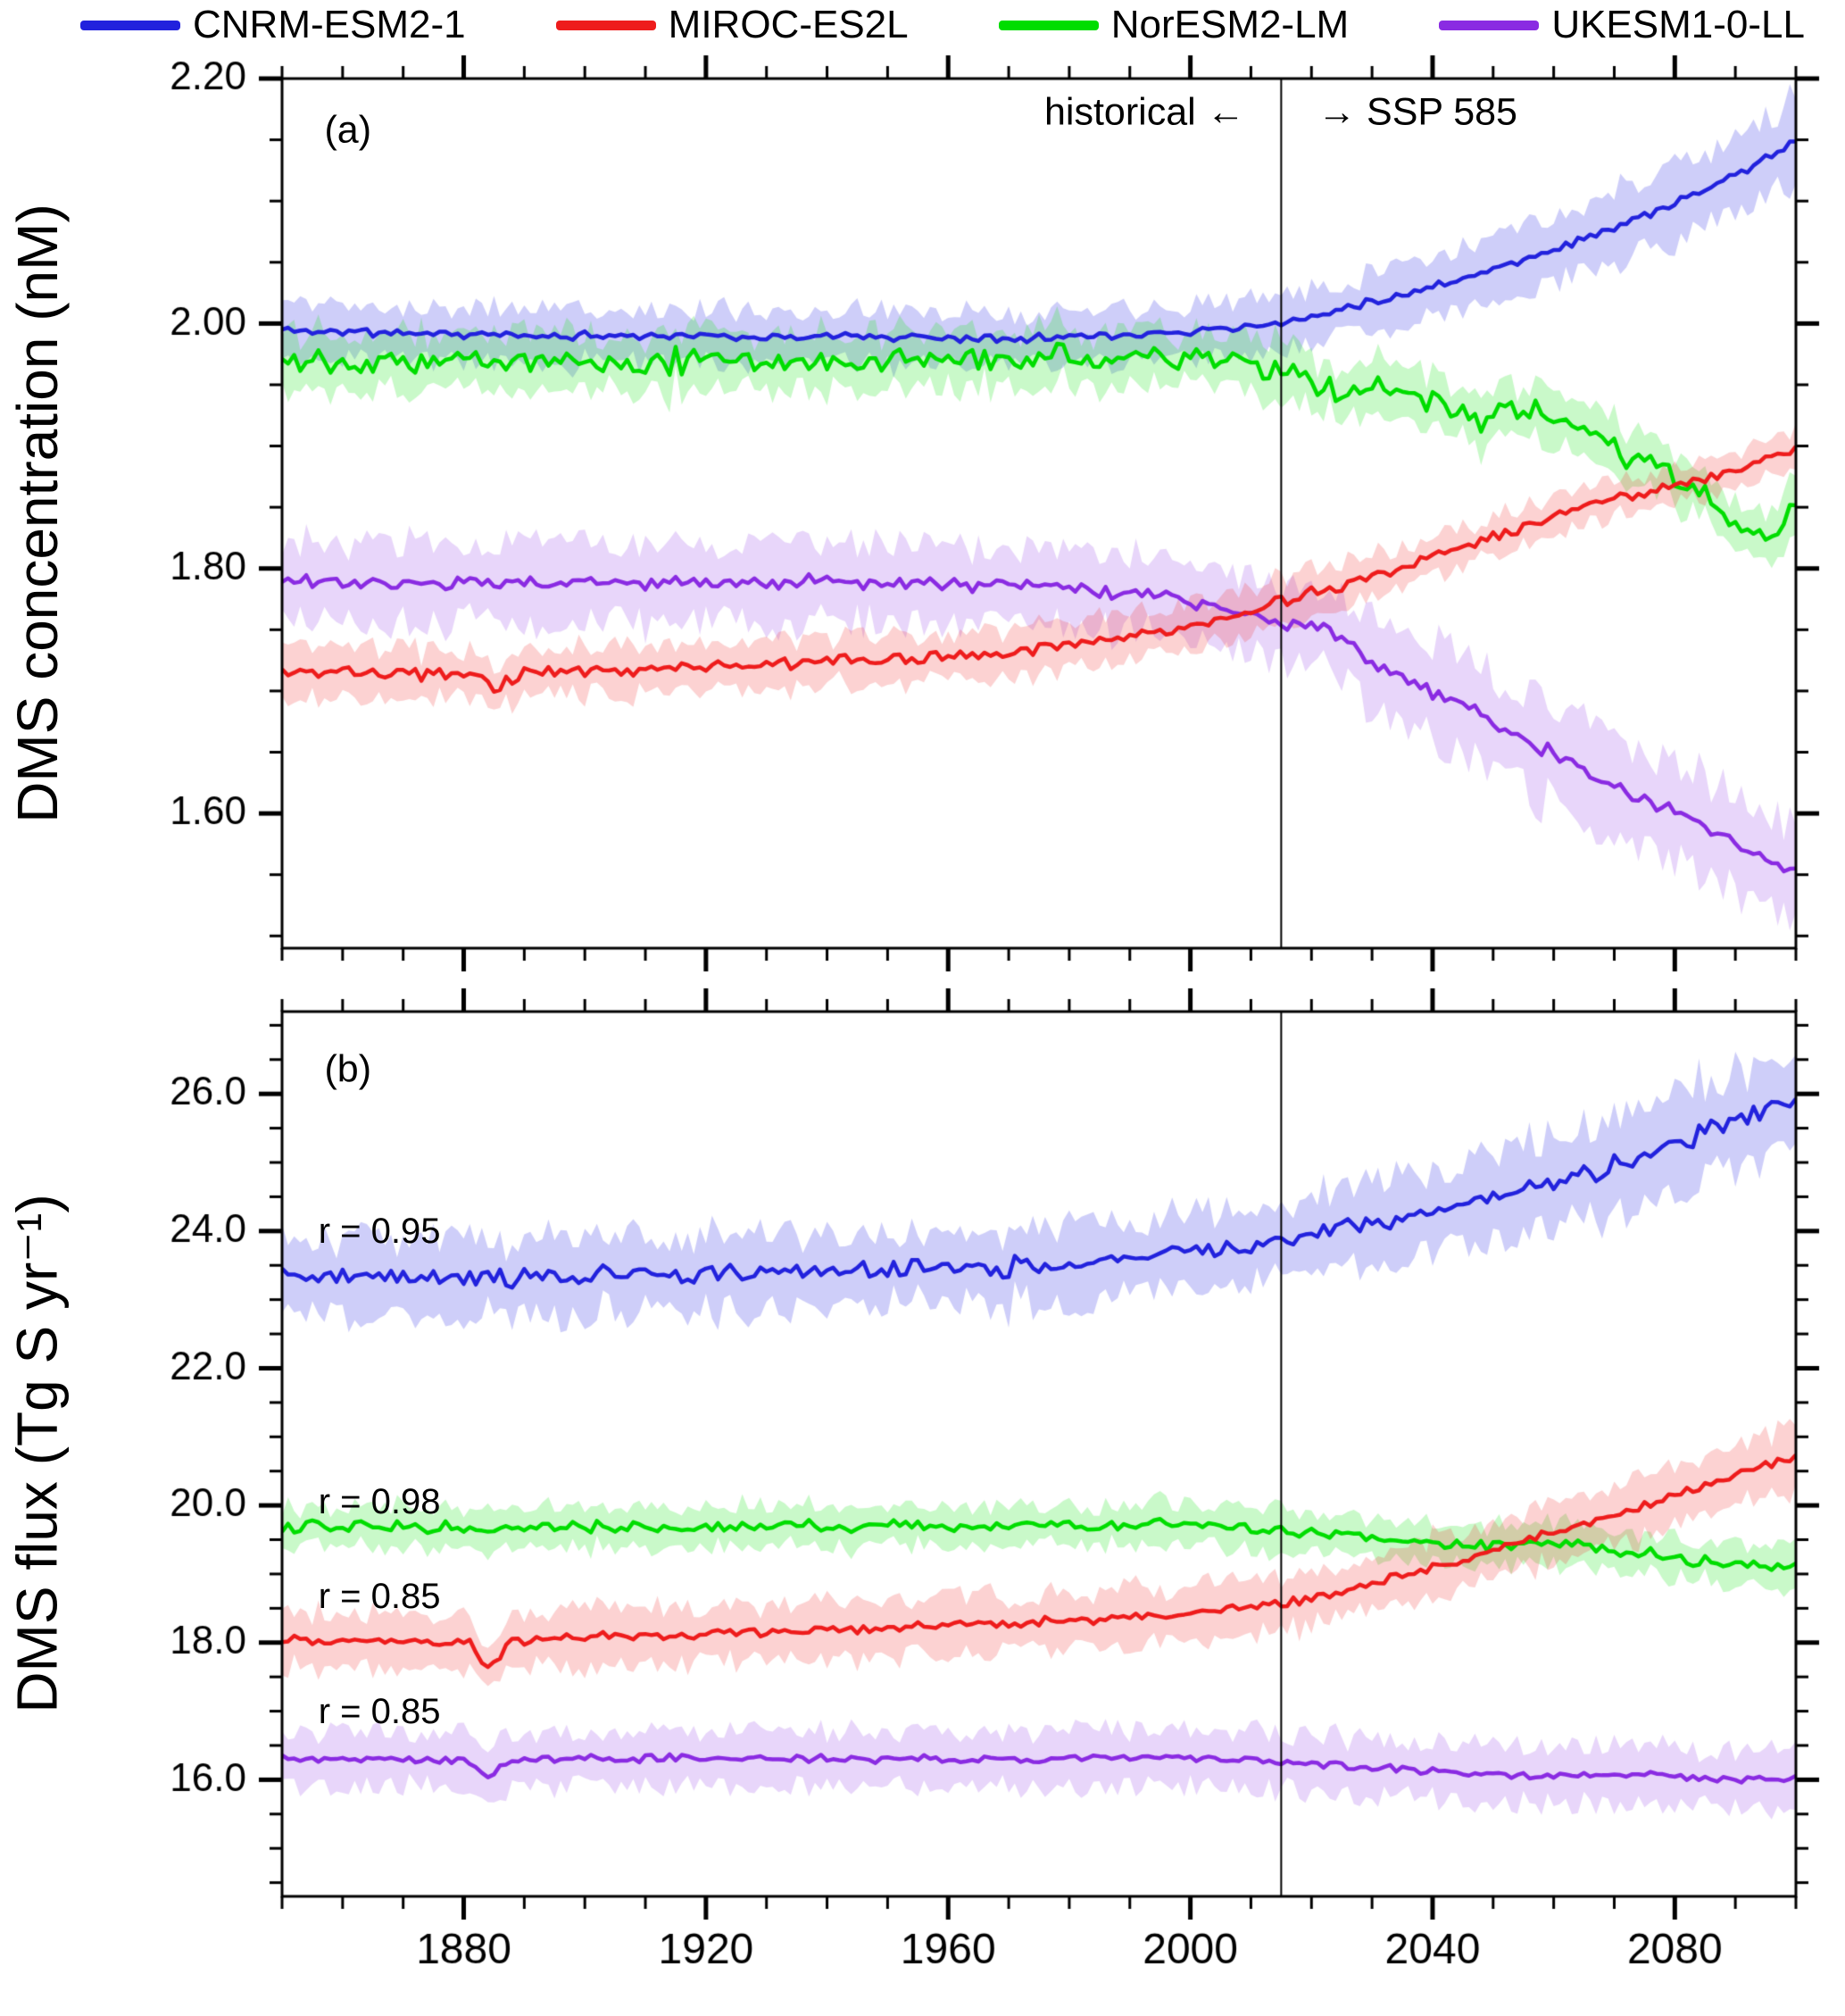  What do you see at coordinates (605, 25) in the screenshot?
I see `legend-line-swatch-miroc` at bounding box center [605, 25].